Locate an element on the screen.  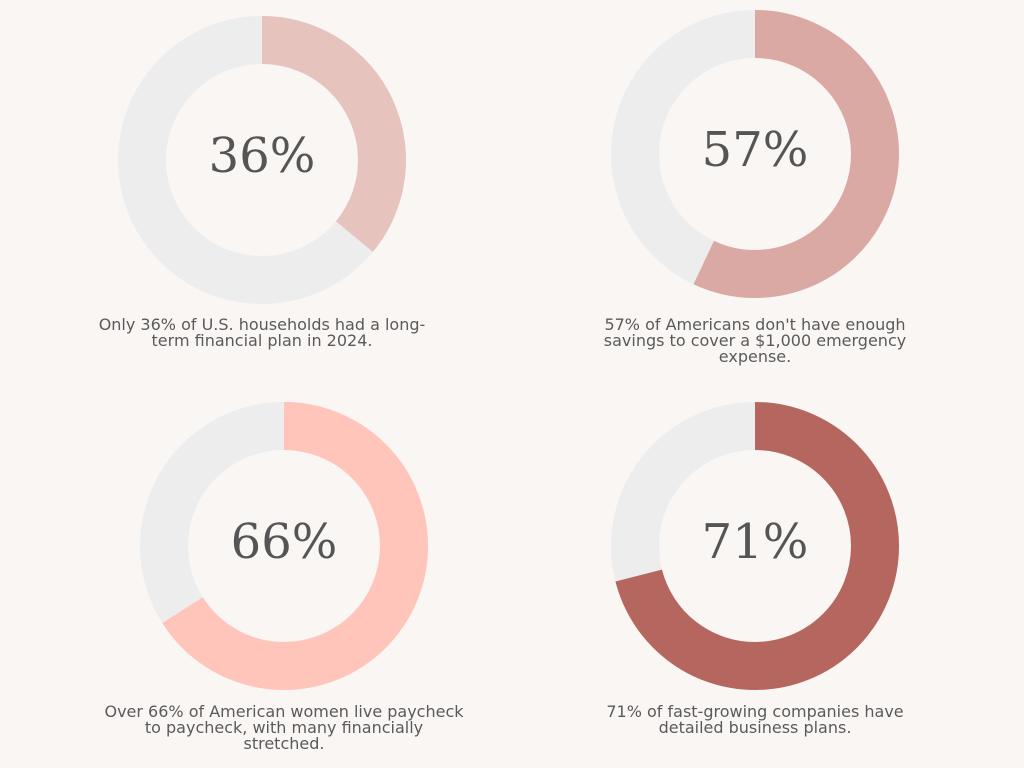
donut-chart-business-plans: 71% is located at coordinates (755, 546).